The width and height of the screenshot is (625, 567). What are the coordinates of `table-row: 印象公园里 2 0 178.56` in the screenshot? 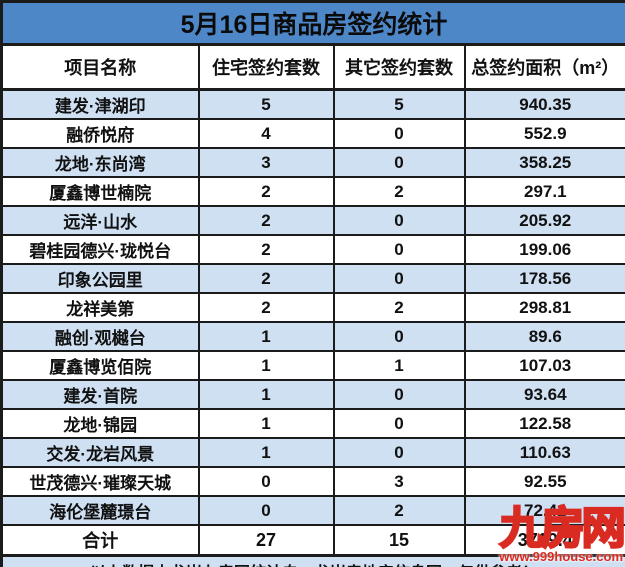 It's located at (312, 278).